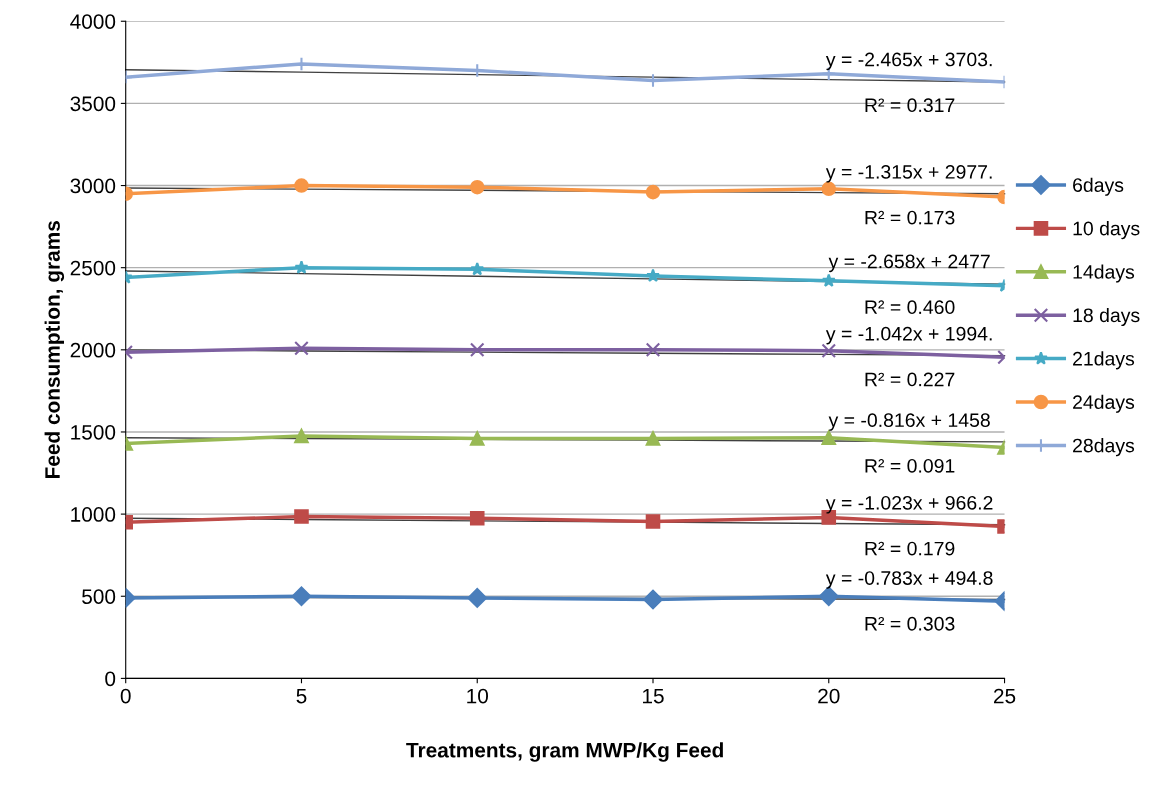 The width and height of the screenshot is (1164, 787). I want to click on y-tick-label: 500, so click(99, 596).